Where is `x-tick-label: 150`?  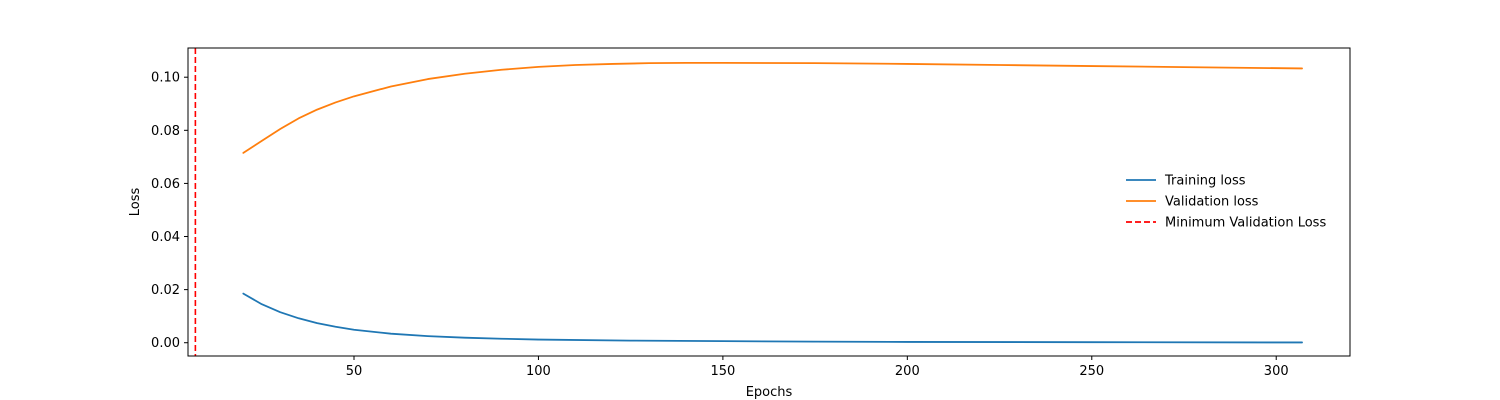
x-tick-label: 150 is located at coordinates (722, 371).